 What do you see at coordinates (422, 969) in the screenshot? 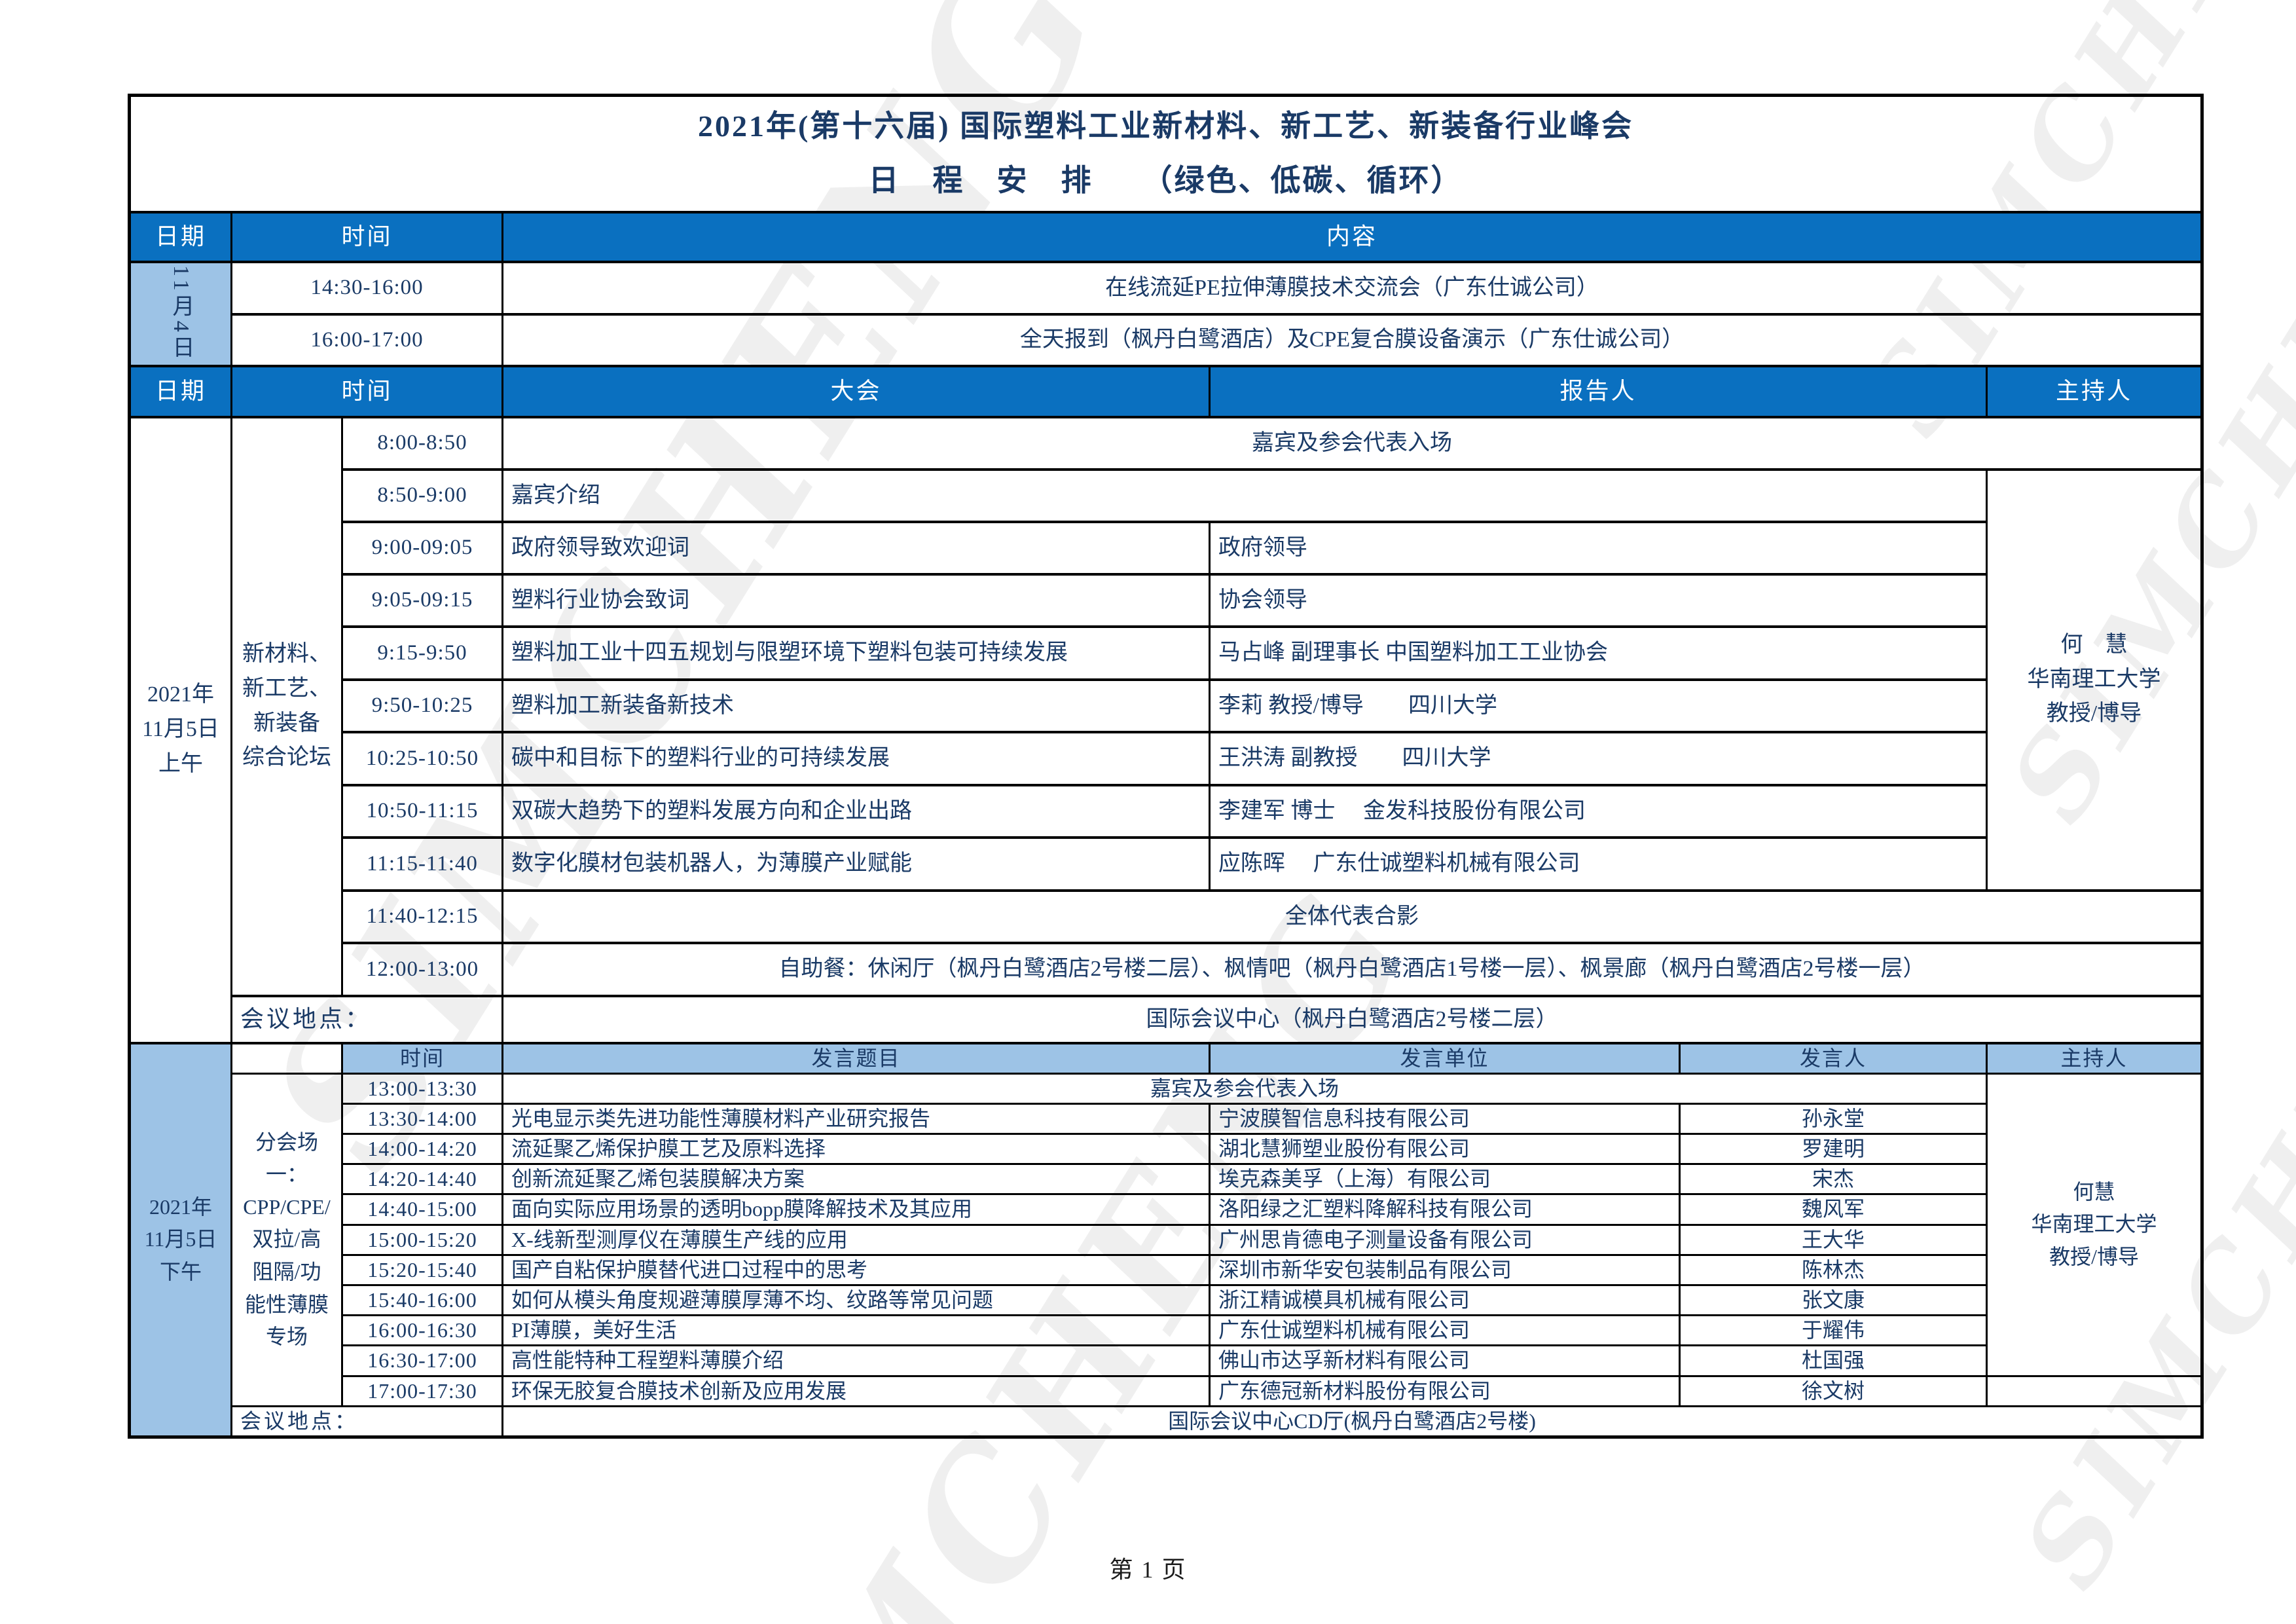
I see `time-cell: 12:00-13:00` at bounding box center [422, 969].